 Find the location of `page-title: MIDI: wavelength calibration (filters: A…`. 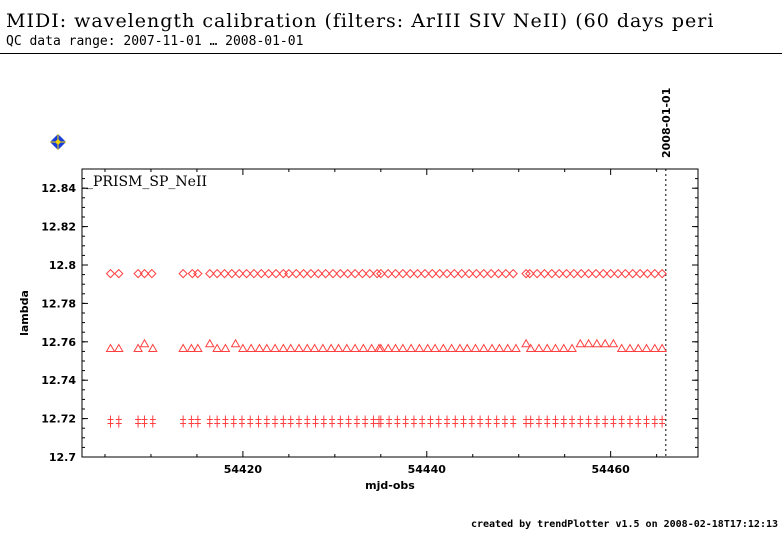

page-title: MIDI: wavelength calibration (filters: A… is located at coordinates (360, 21).